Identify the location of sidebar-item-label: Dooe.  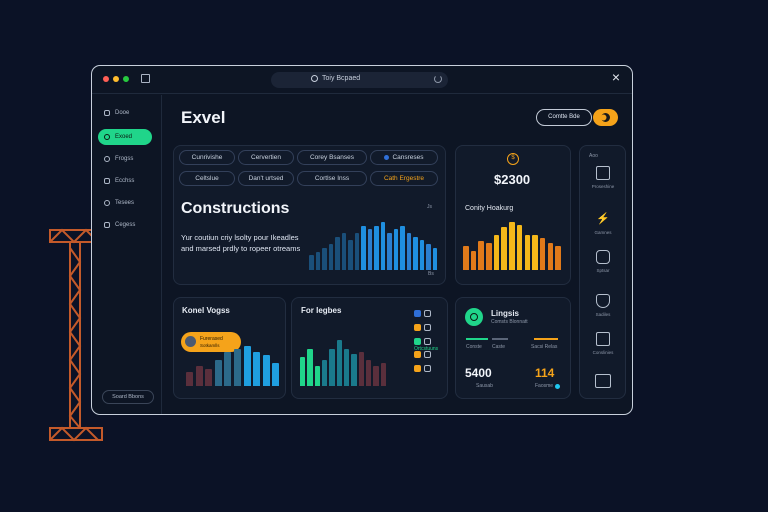
(122, 113).